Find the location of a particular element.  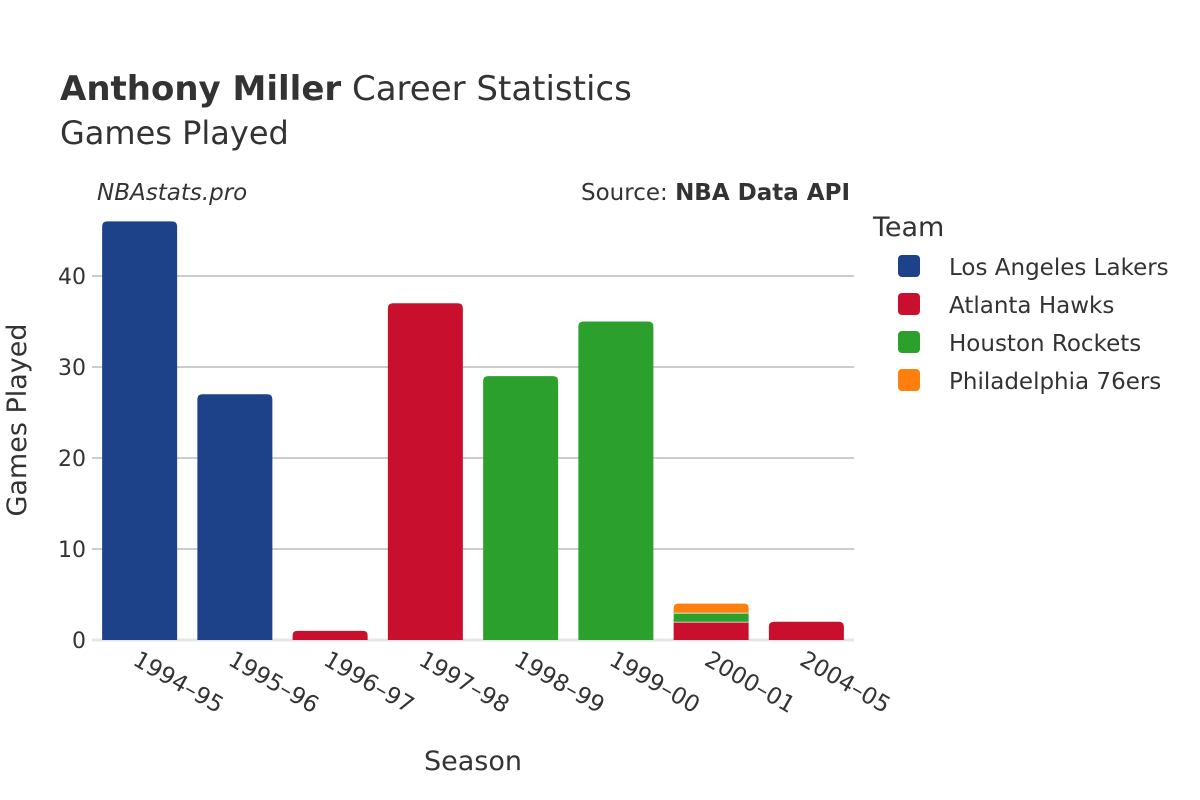

bar-houston-rockets-1998–99 is located at coordinates (521, 508).